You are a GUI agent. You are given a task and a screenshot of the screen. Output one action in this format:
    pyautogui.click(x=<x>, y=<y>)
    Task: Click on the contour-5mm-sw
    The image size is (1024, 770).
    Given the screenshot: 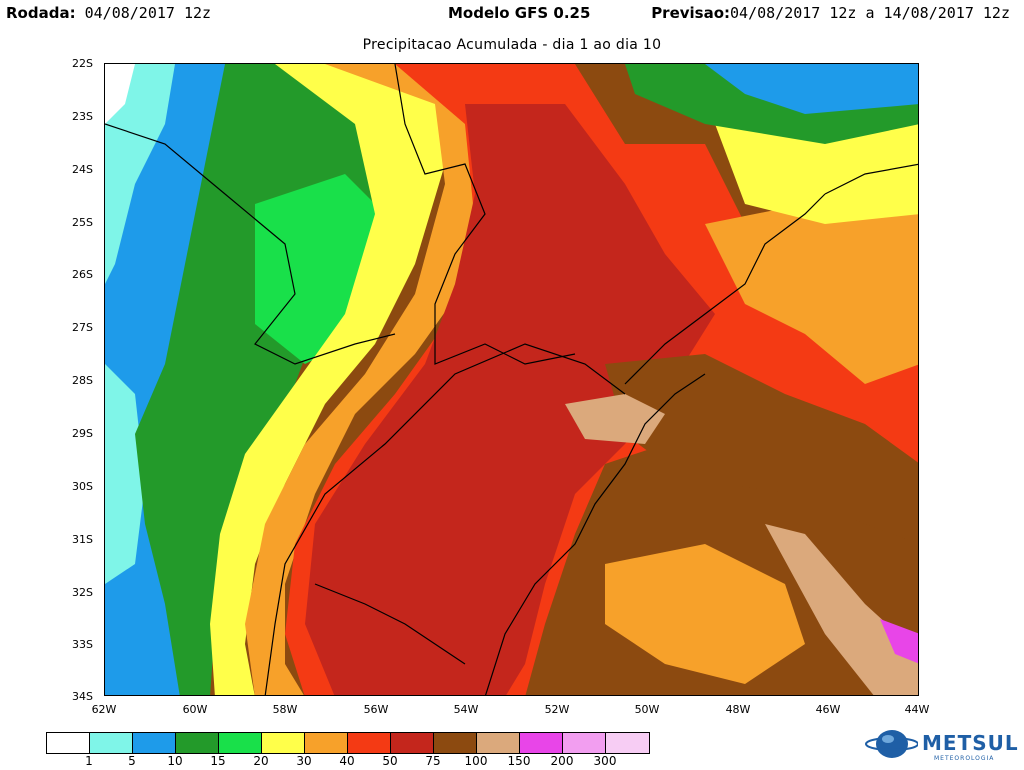 What is the action you would take?
    pyautogui.click(x=125, y=474)
    